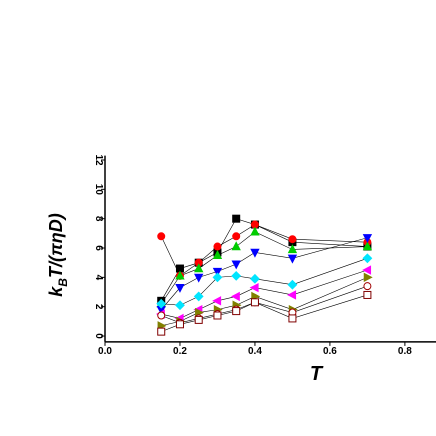  What do you see at coordinates (405, 351) in the screenshot?
I see `x-tick-label: 0.8` at bounding box center [405, 351].